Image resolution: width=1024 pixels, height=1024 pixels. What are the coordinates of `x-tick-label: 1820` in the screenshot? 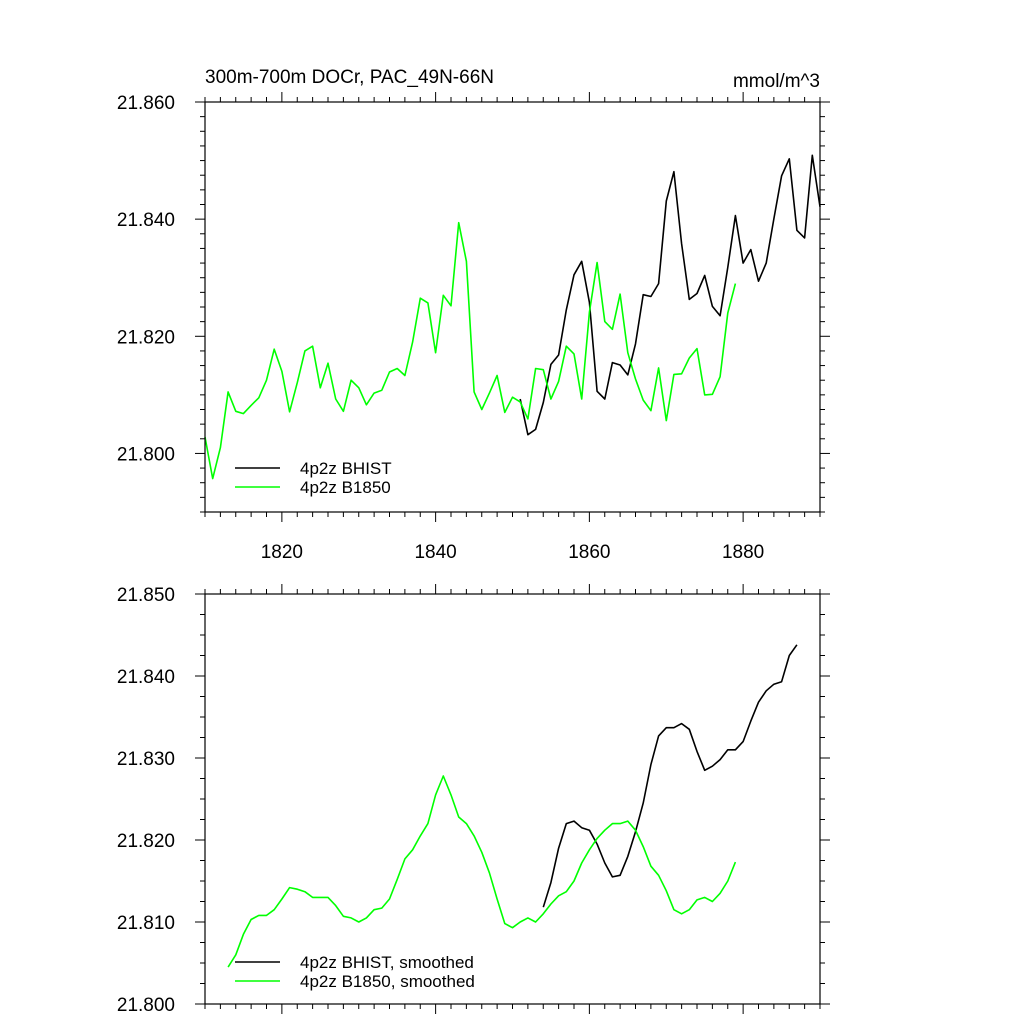 It's located at (282, 552).